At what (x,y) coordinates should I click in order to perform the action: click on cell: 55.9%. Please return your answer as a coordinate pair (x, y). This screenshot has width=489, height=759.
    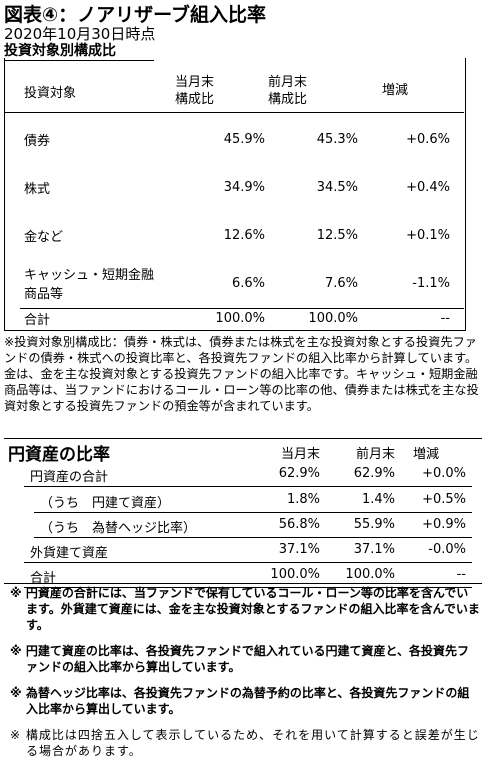
    Looking at the image, I should click on (374, 524).